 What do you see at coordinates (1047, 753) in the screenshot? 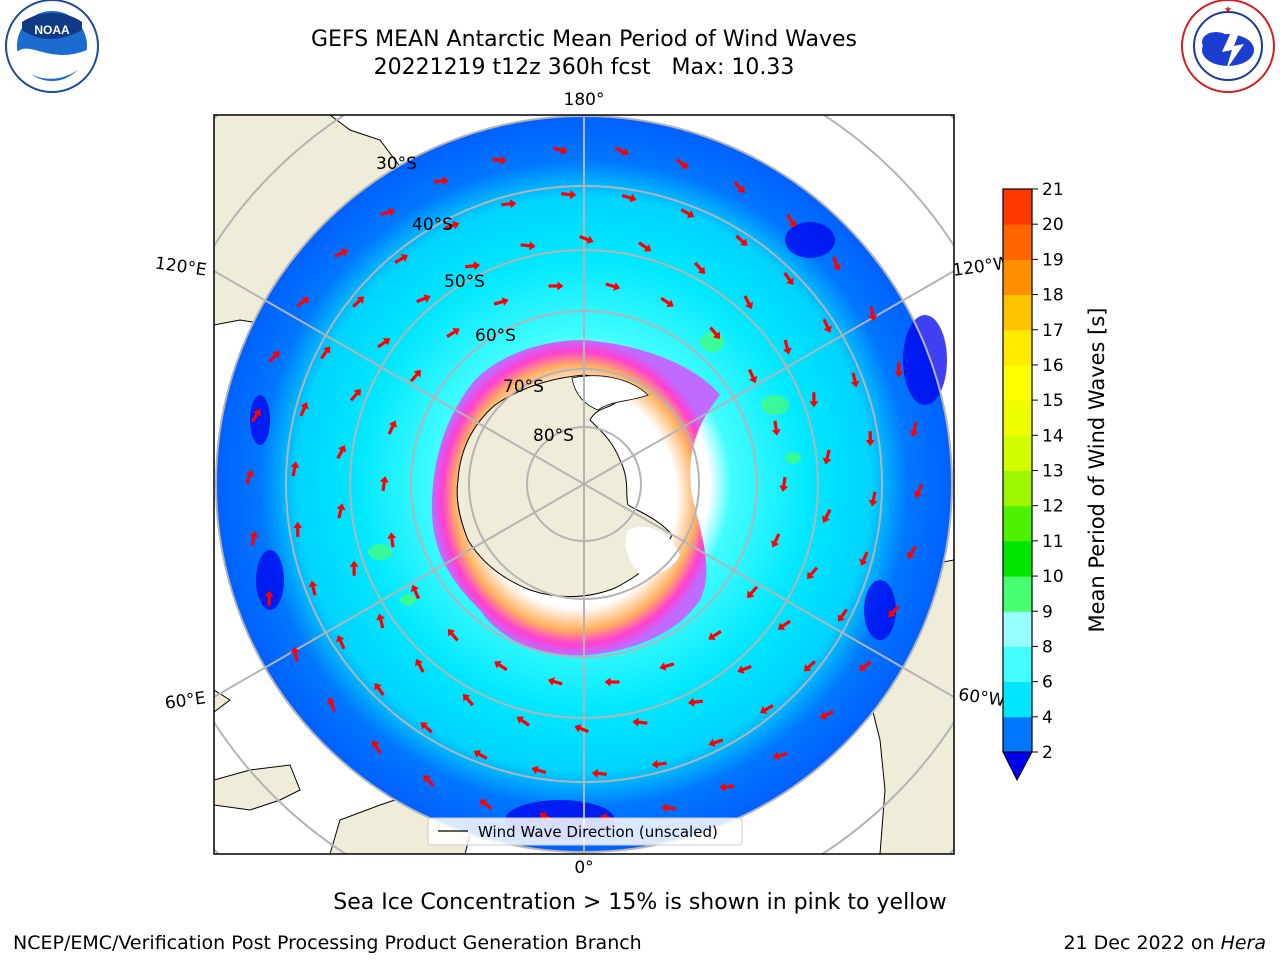
I see `colorbar-tick-label: 2` at bounding box center [1047, 753].